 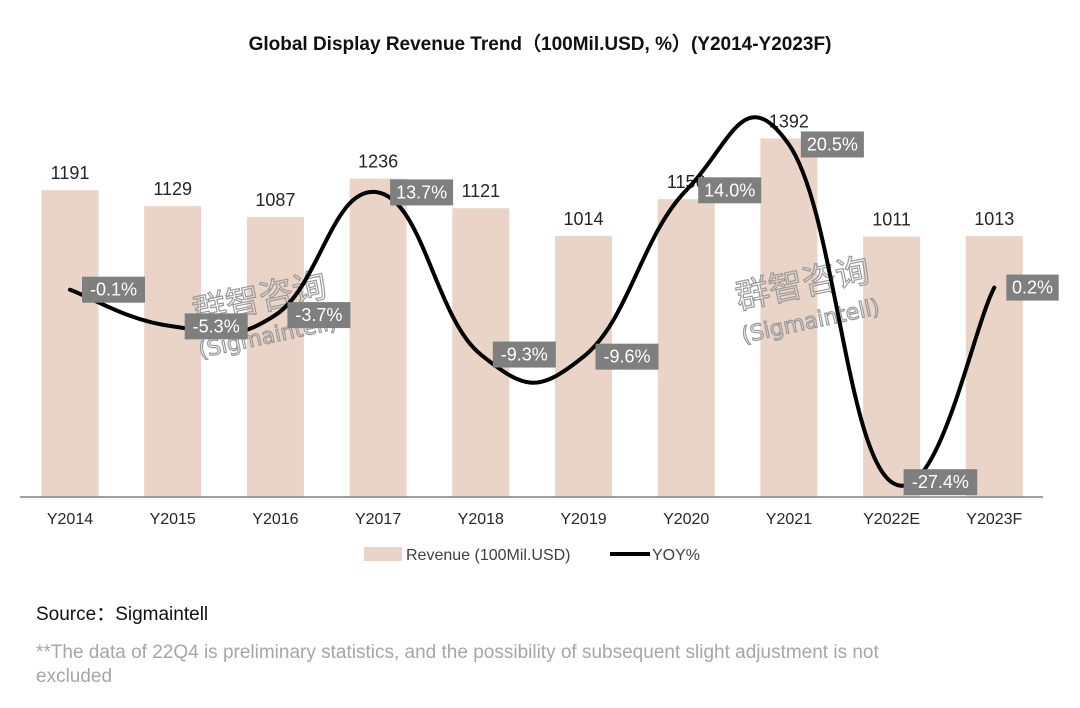 I want to click on yoy-value-label: 14.0%, so click(x=729, y=190).